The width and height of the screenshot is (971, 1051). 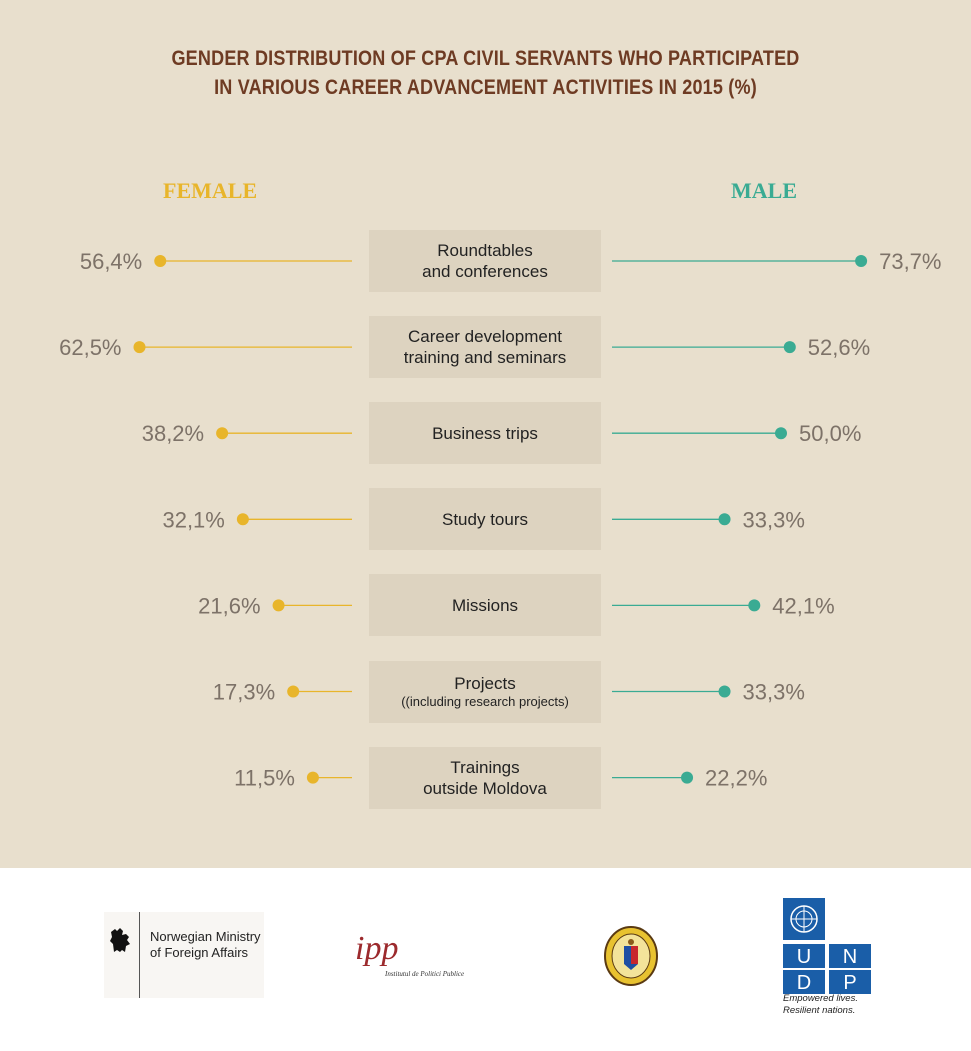 I want to click on category-box: Trainings outside Moldova, so click(x=485, y=777).